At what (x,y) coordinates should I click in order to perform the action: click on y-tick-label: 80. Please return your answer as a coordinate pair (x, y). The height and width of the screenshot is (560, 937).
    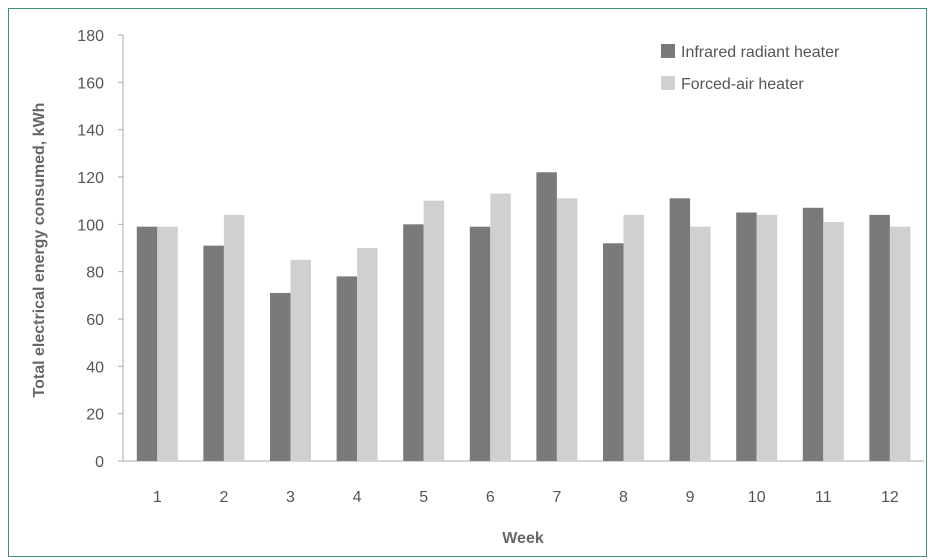
    Looking at the image, I should click on (95, 273).